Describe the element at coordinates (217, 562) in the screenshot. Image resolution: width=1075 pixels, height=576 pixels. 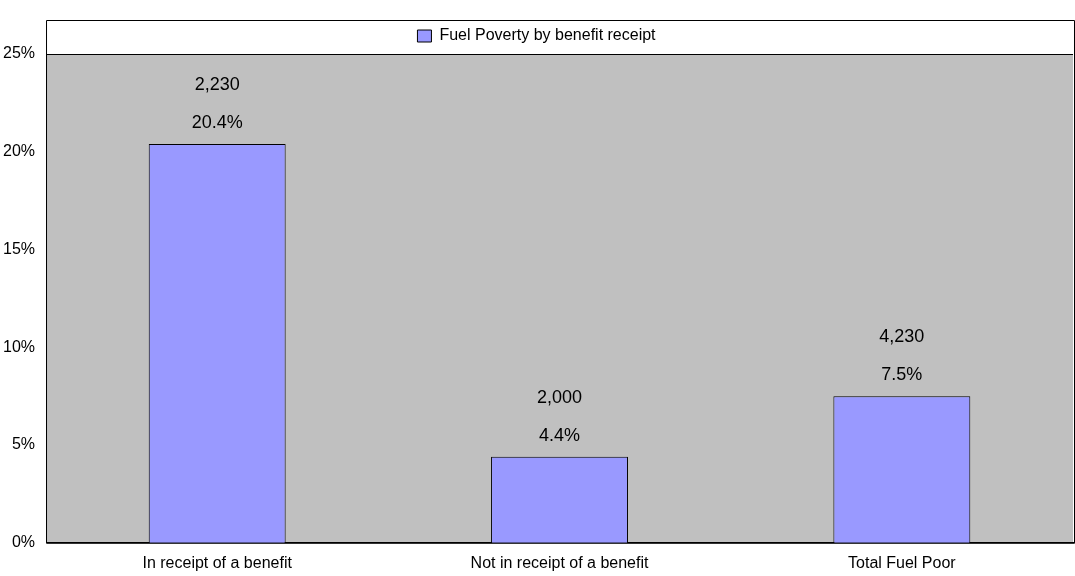
I see `x-tick-label: In receipt of a benefit` at that location.